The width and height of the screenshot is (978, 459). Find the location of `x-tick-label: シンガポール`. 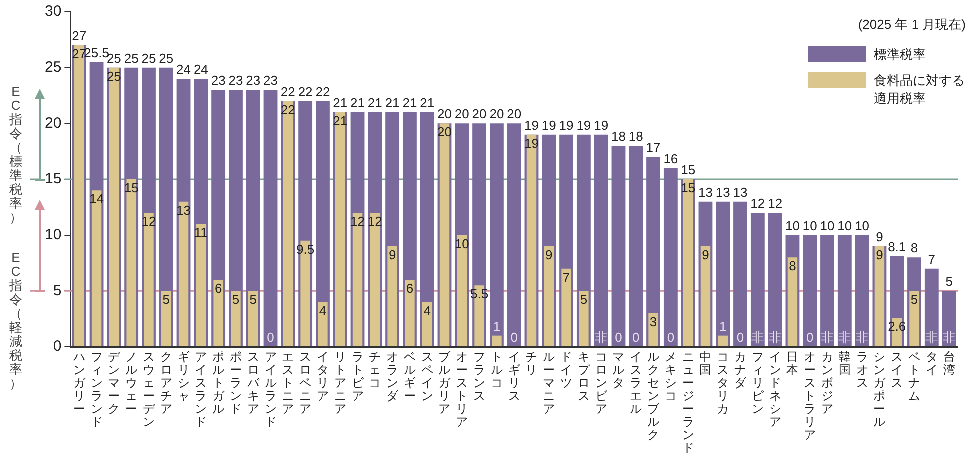

x-tick-label: シンガポール is located at coordinates (880, 389).